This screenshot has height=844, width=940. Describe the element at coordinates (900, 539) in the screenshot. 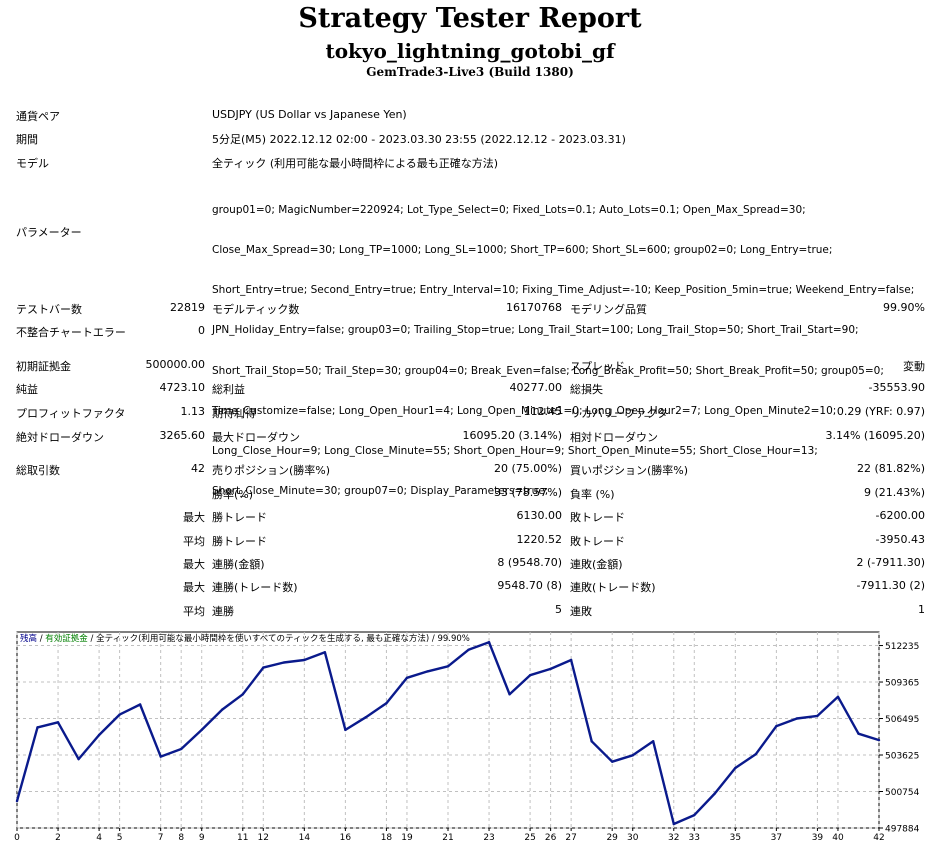

I see `avg-loss-value: -3950.43` at that location.